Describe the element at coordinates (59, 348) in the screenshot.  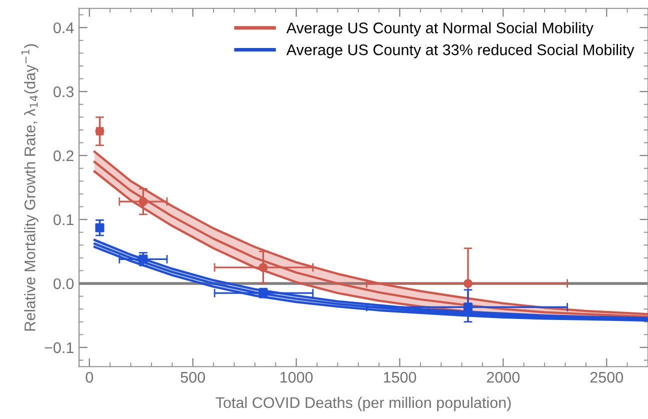
I see `y-tick-label: −0.1` at that location.